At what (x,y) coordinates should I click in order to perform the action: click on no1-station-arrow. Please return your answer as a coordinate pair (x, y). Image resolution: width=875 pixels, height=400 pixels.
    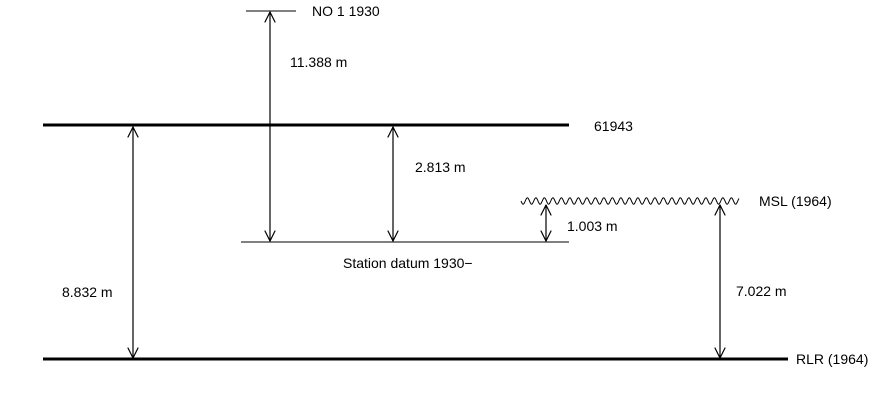
    Looking at the image, I should click on (270, 126).